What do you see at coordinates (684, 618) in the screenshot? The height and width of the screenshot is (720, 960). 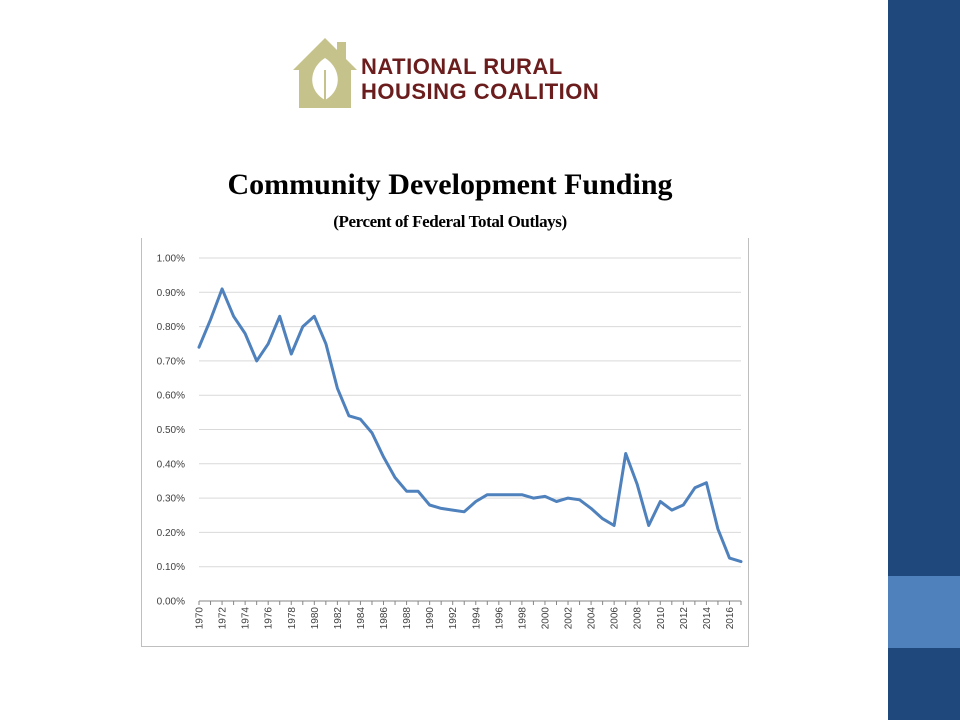 I see `x-tick-label: 2012` at bounding box center [684, 618].